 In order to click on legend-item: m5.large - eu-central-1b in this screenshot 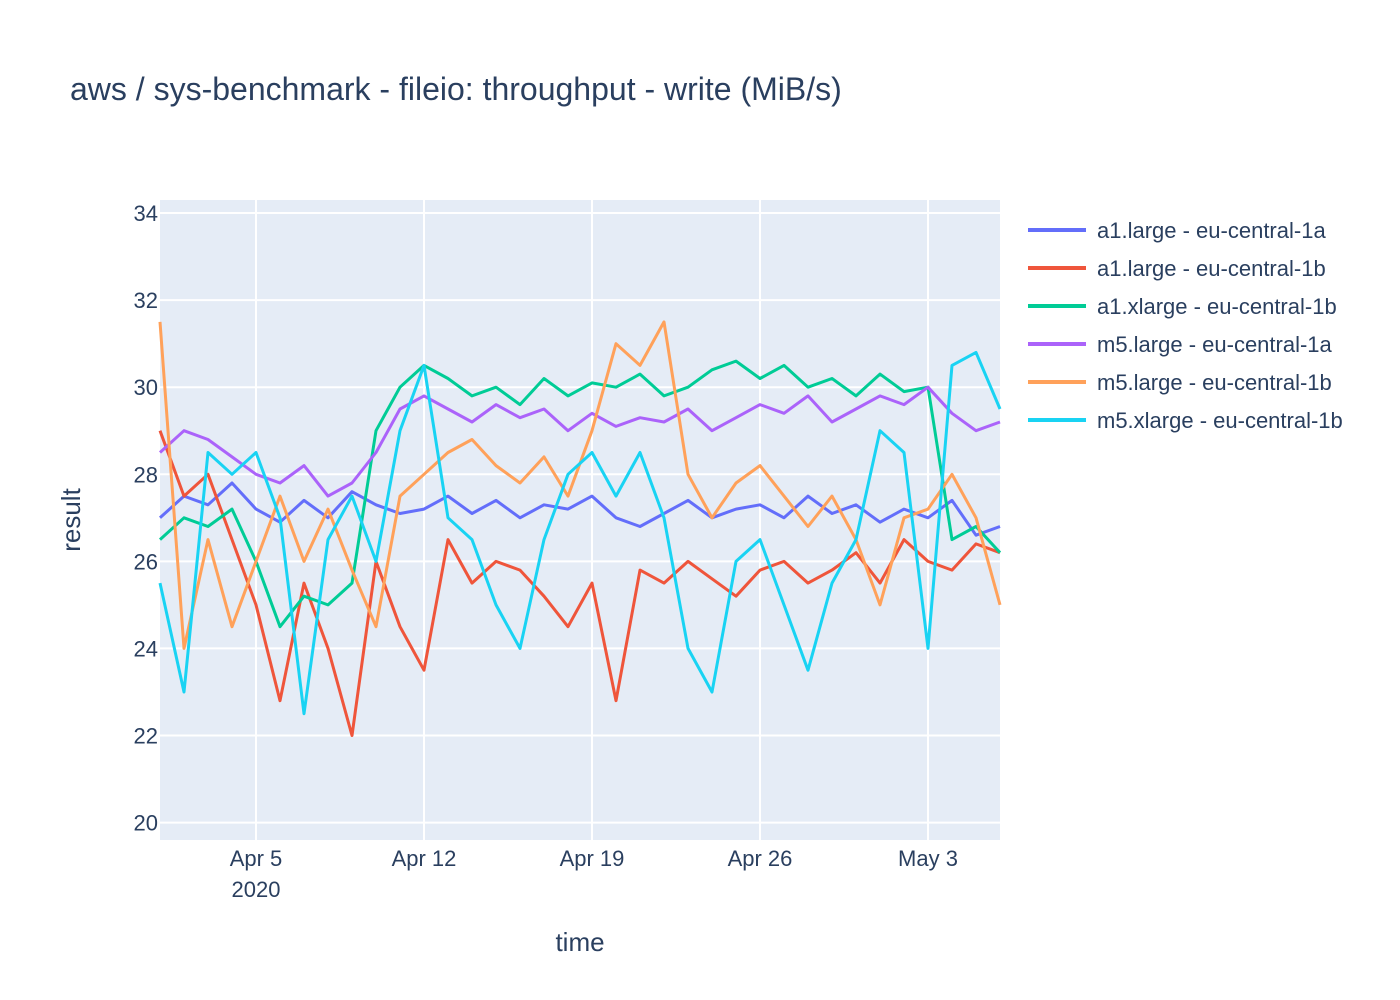, I will do `click(1180, 382)`.